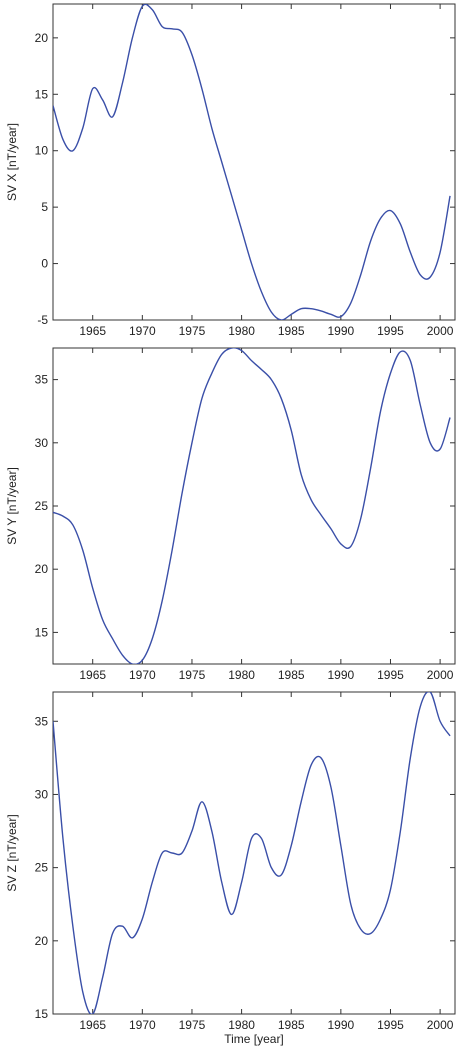 The image size is (456, 1051). What do you see at coordinates (42, 320) in the screenshot?
I see `y-tick-label: -5` at bounding box center [42, 320].